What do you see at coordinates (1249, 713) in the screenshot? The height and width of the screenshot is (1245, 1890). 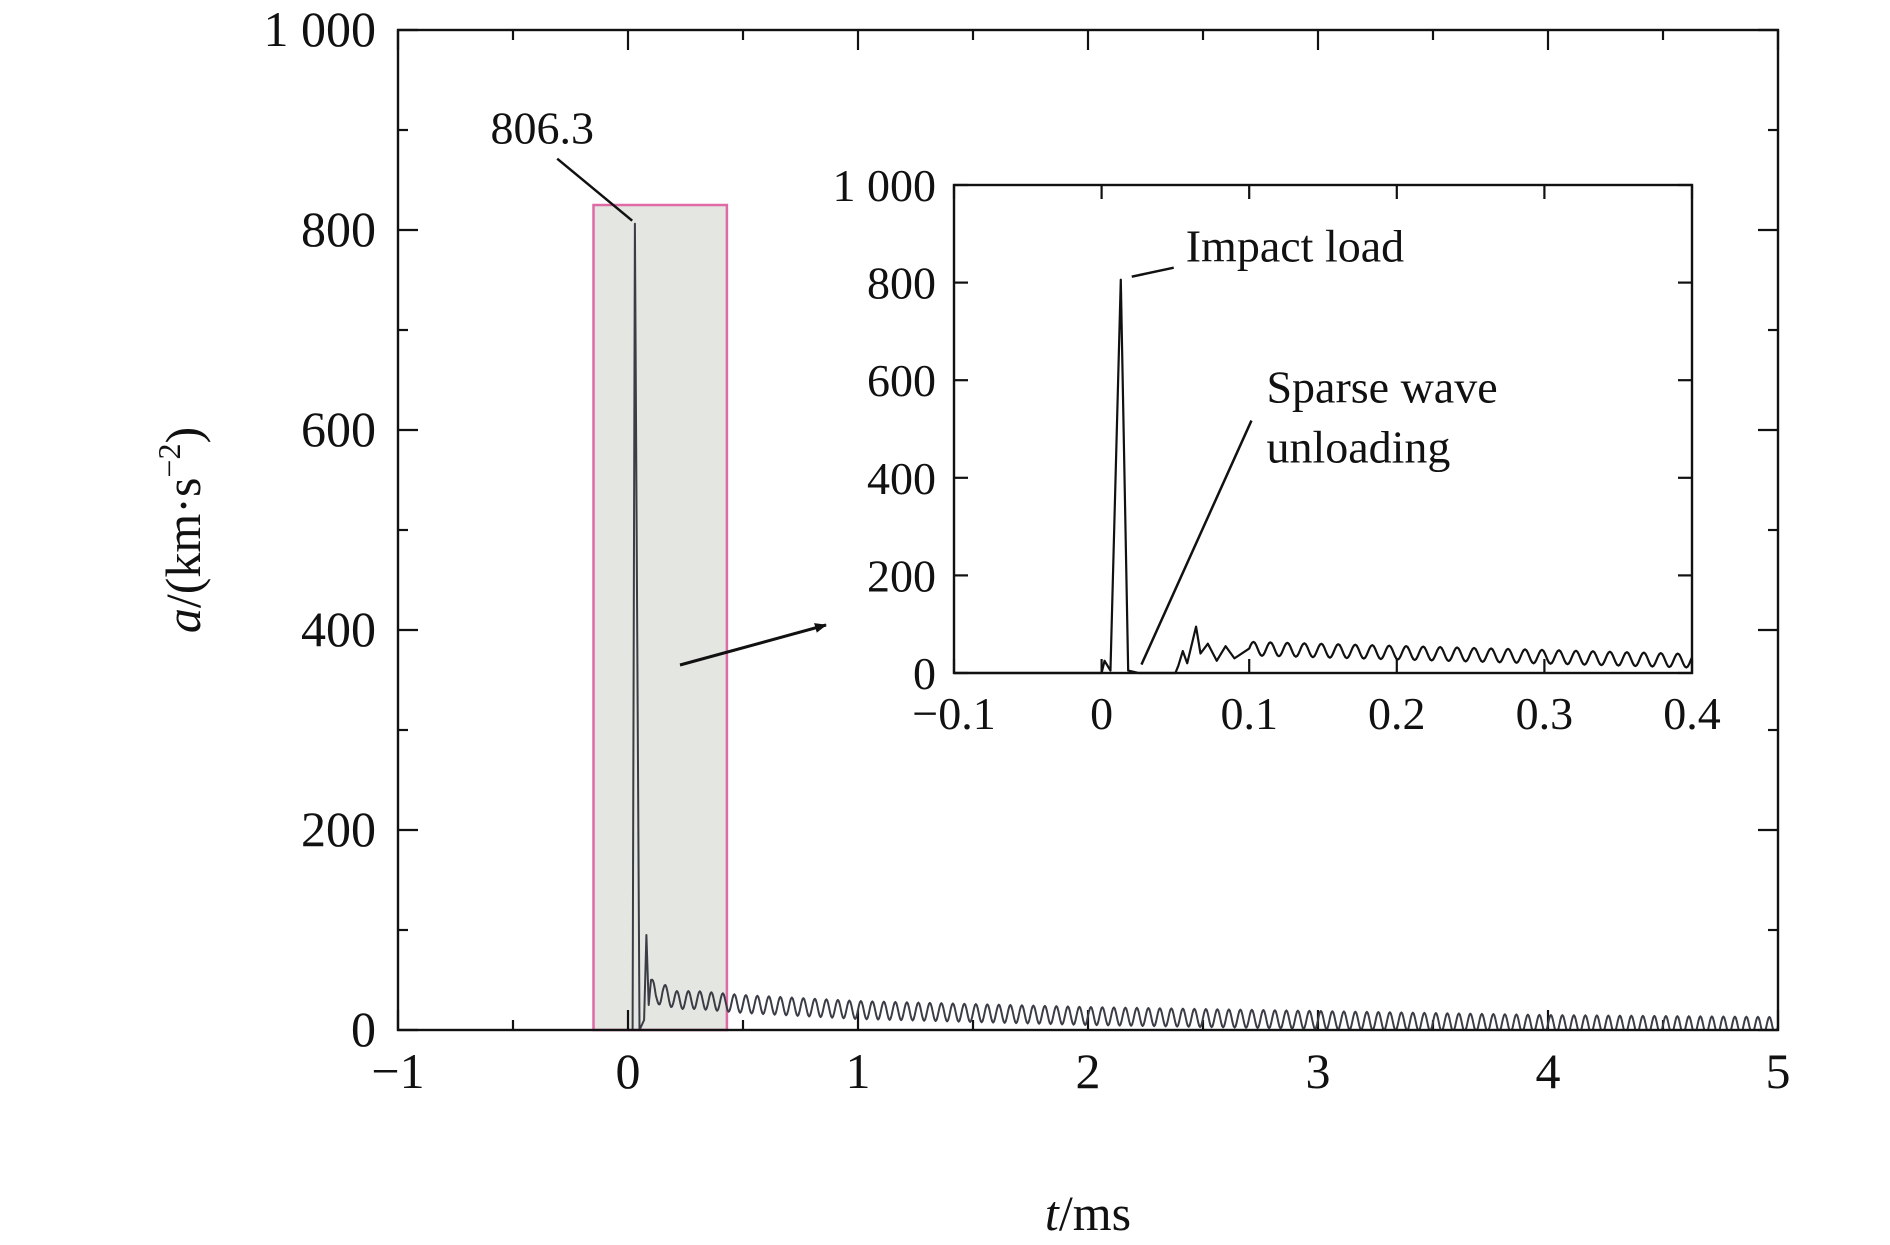 I see `inset-x-tick-label: 0.1` at bounding box center [1249, 713].